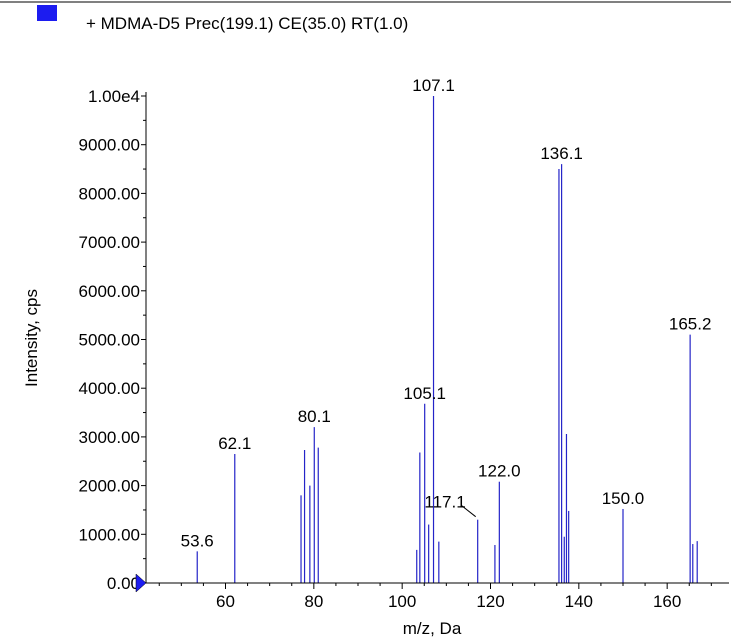  Describe the element at coordinates (499, 471) in the screenshot. I see `peak-label: 122.0` at that location.